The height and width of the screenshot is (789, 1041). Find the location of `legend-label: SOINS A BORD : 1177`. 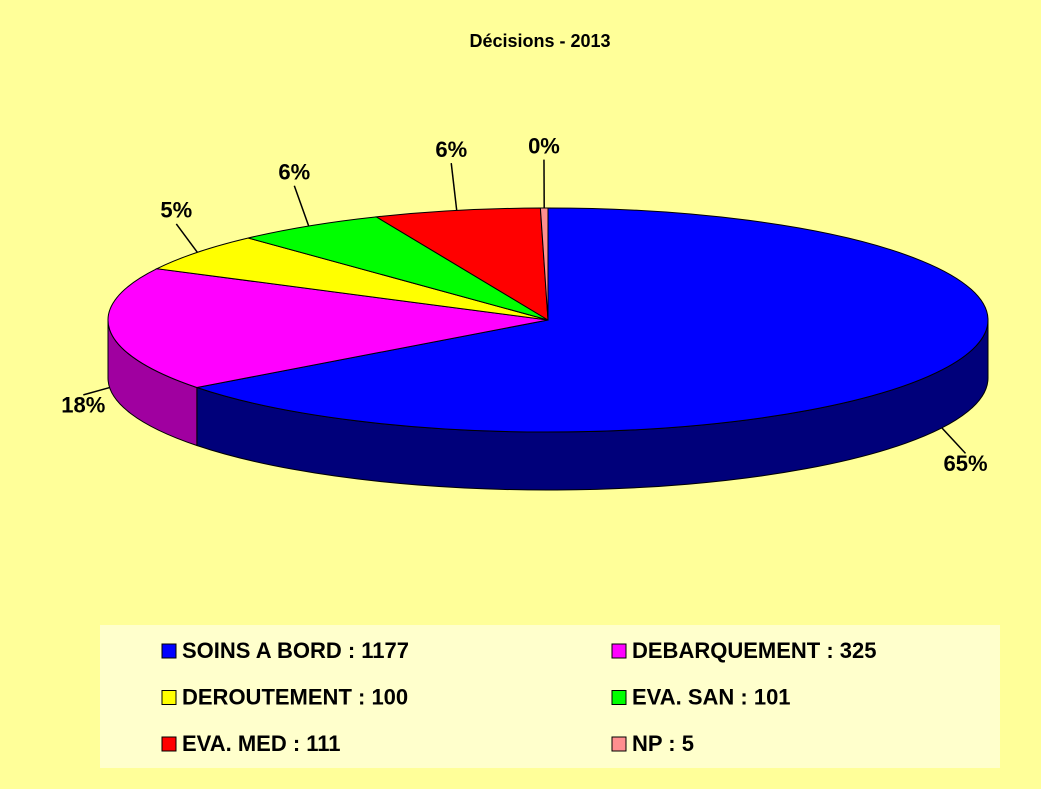

legend-label: SOINS A BORD : 1177 is located at coordinates (295, 650).